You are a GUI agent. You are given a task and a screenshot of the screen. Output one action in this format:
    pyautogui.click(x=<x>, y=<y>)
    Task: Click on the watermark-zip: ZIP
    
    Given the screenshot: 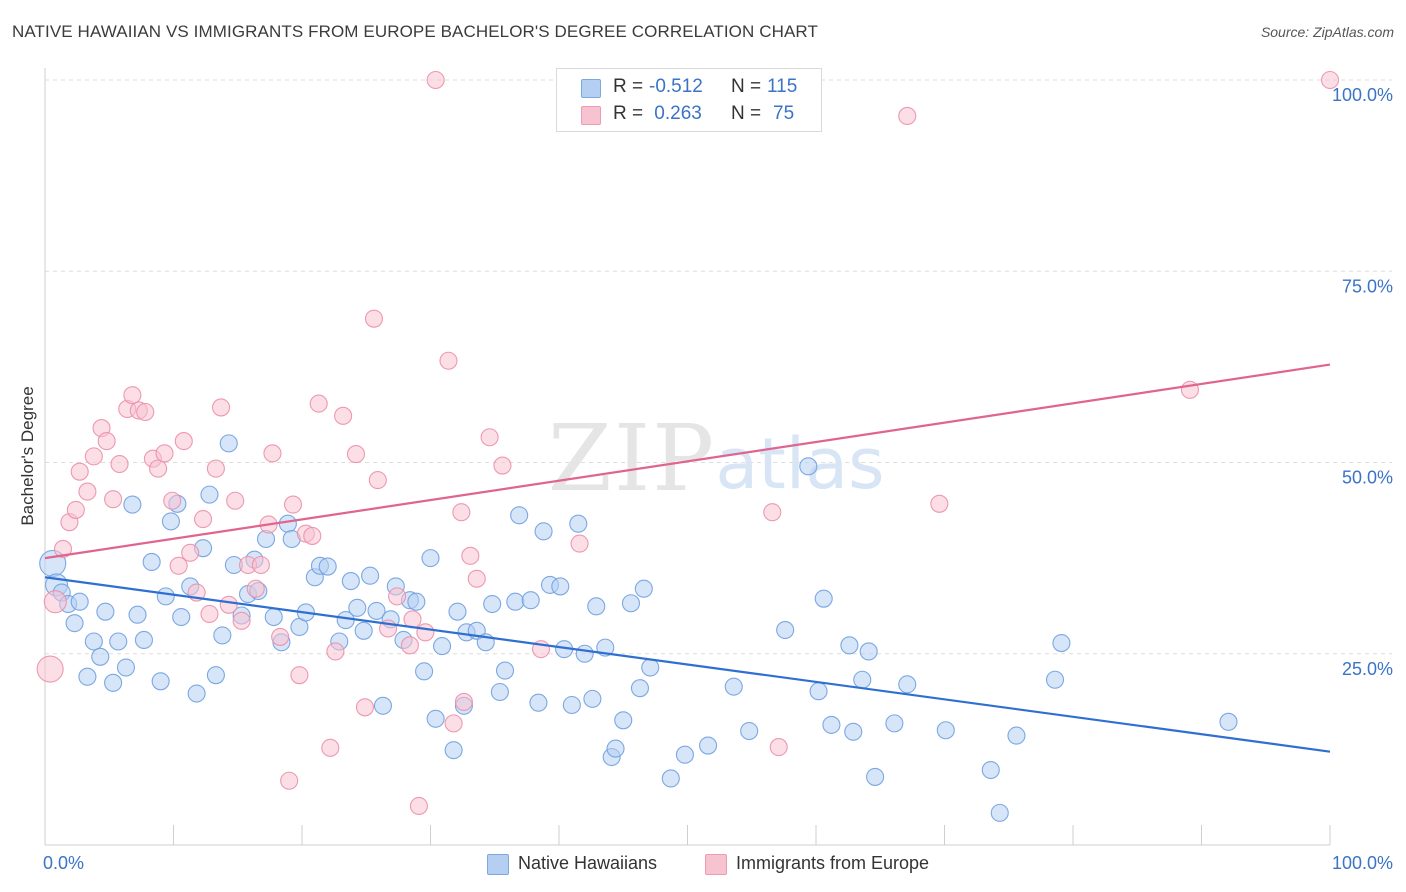 What is the action you would take?
    pyautogui.click(x=632, y=458)
    